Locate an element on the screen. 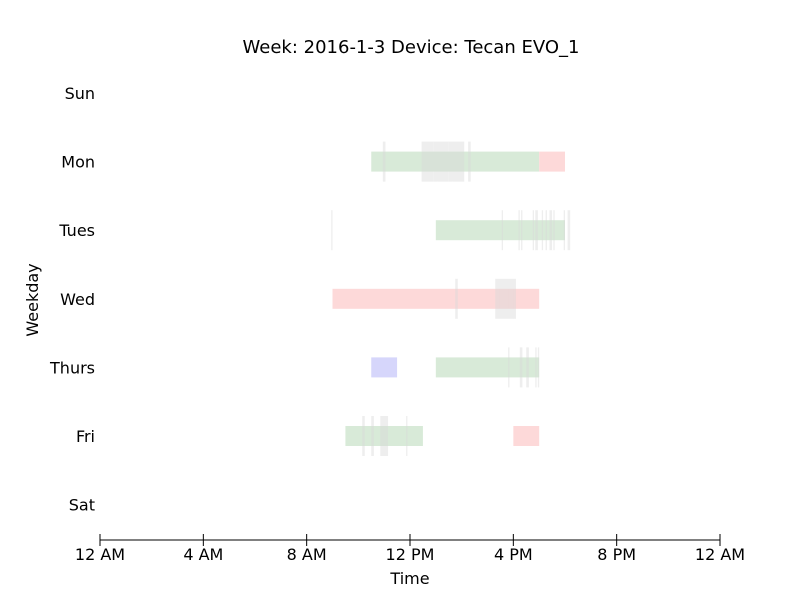  x-tick-label-0: 12 AM is located at coordinates (100, 554).